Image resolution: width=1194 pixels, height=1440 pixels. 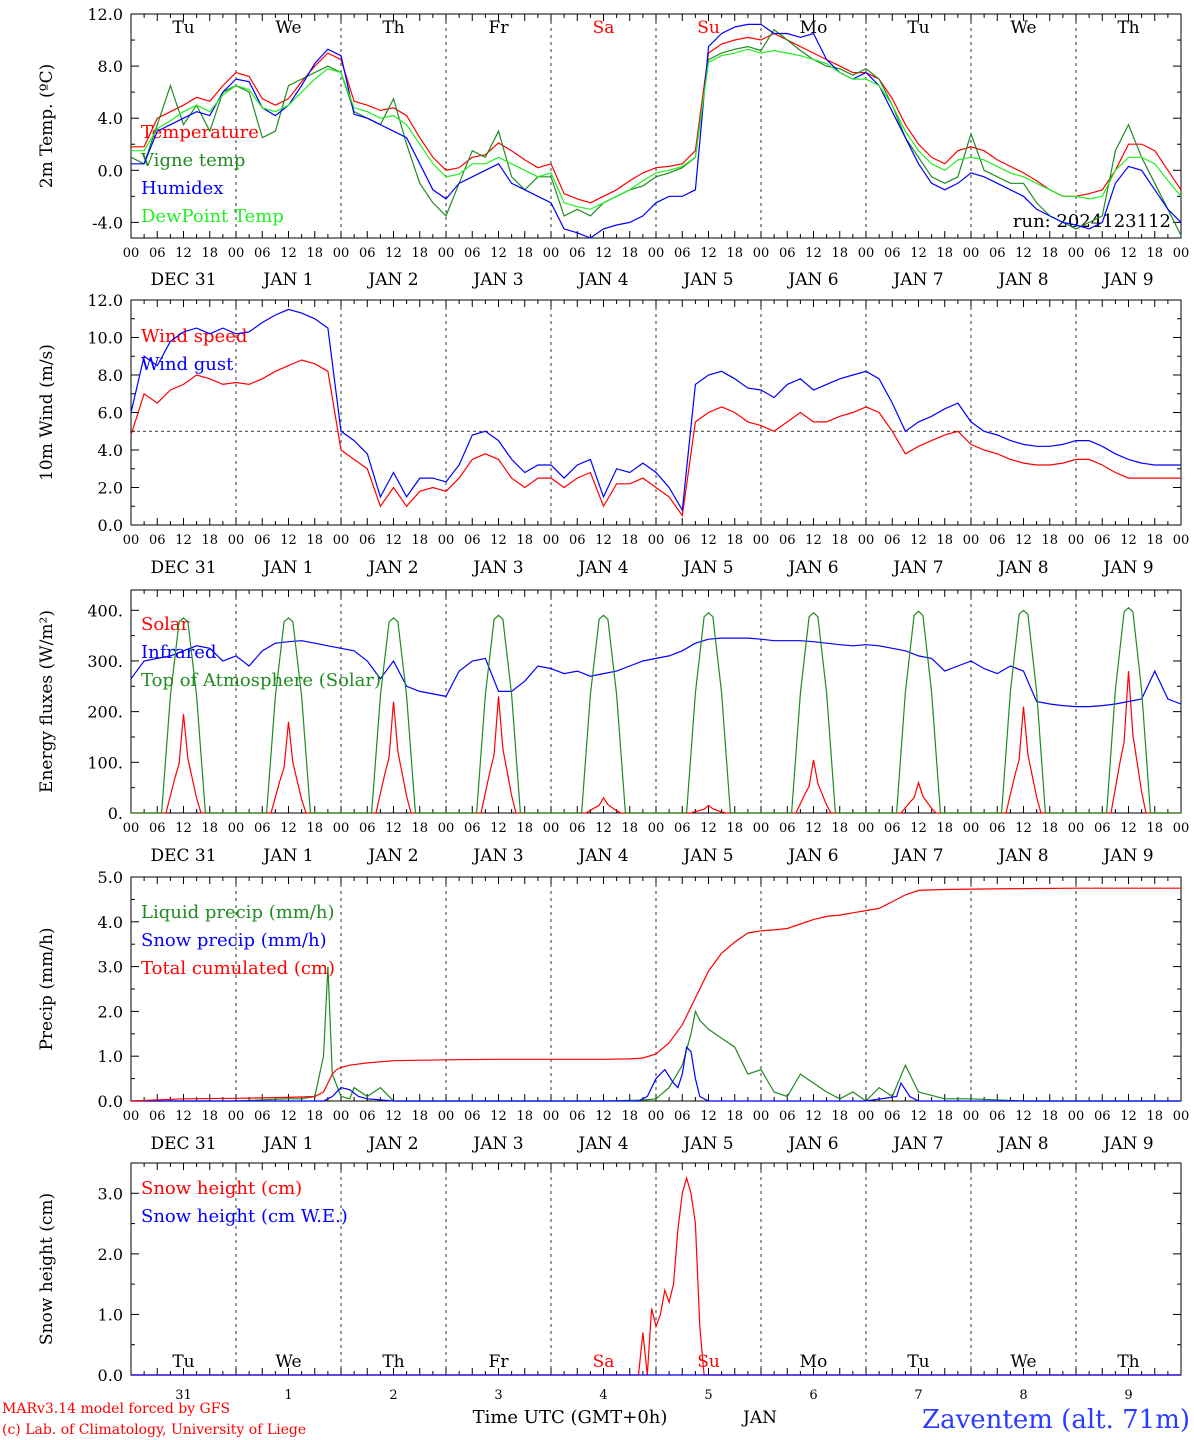 What do you see at coordinates (261, 680) in the screenshot?
I see `legend-entry: Top of Atmosphere (Solar)` at bounding box center [261, 680].